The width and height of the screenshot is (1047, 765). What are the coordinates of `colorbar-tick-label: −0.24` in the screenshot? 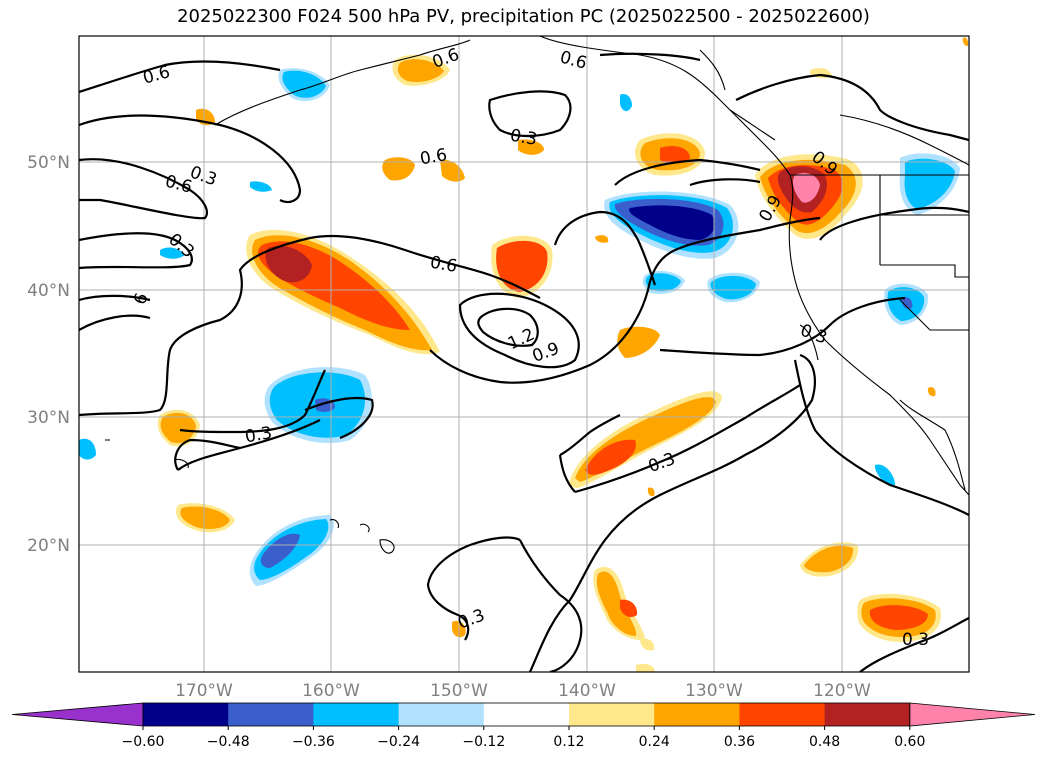 It's located at (398, 742).